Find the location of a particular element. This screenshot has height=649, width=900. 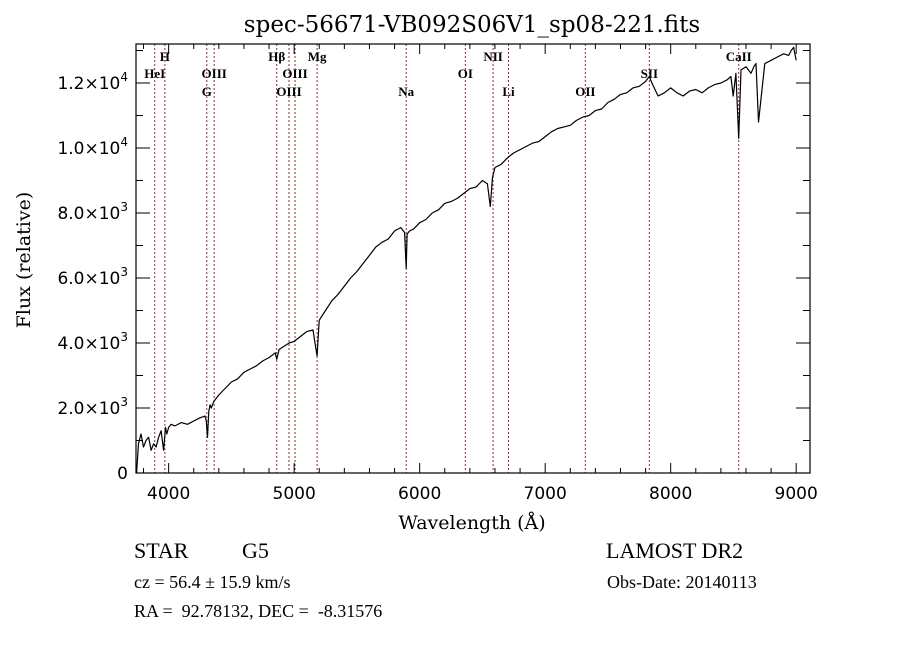

x-tick-label: 9000 is located at coordinates (796, 494).